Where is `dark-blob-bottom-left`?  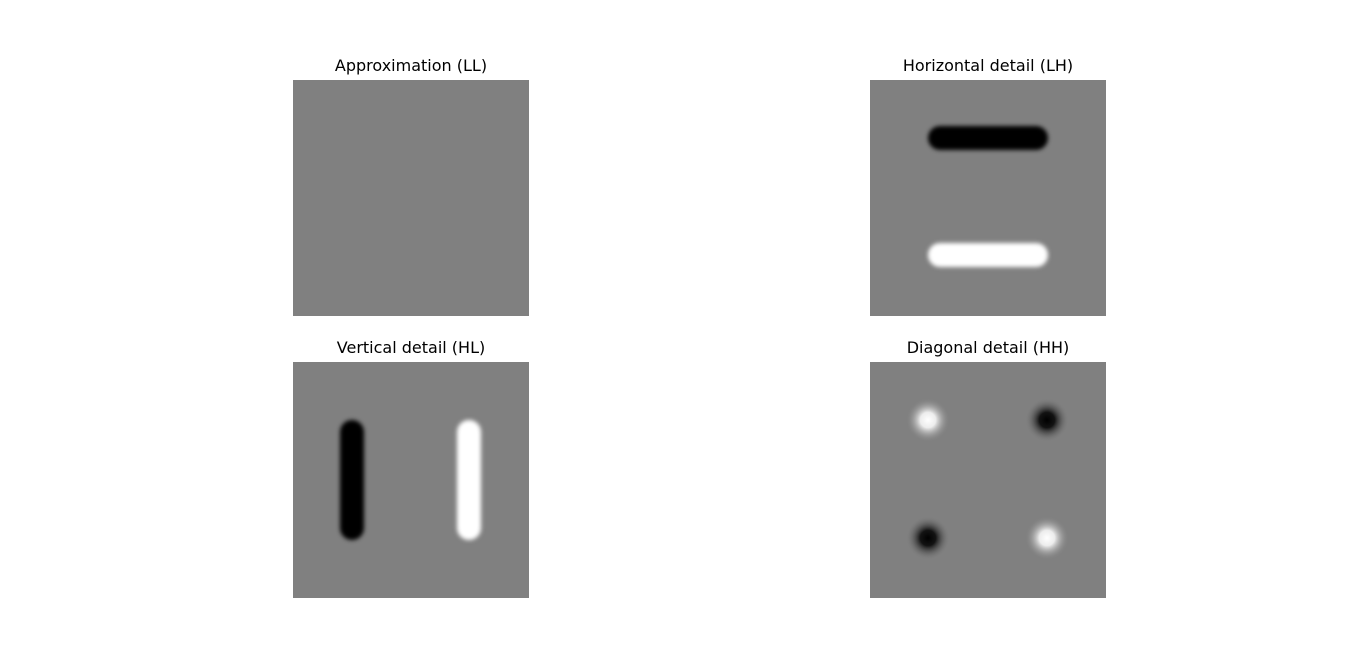 dark-blob-bottom-left is located at coordinates (928, 538).